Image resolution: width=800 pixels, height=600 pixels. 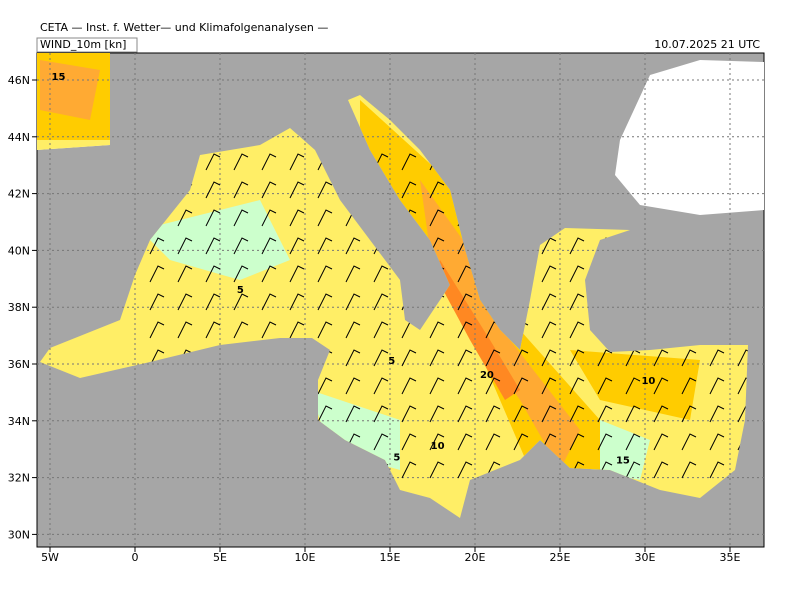 I want to click on lon-tick-label: 25E, so click(x=560, y=557).